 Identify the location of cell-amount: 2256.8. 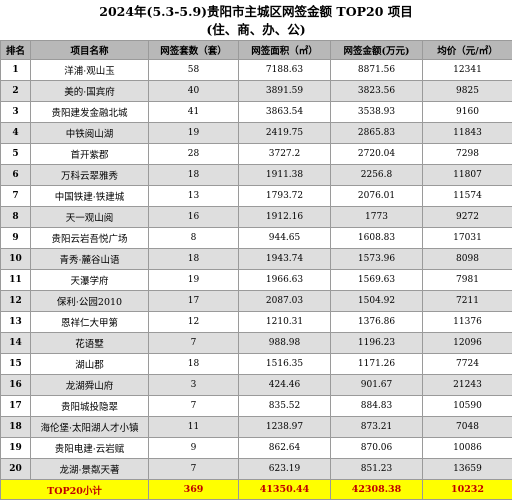
(376, 175).